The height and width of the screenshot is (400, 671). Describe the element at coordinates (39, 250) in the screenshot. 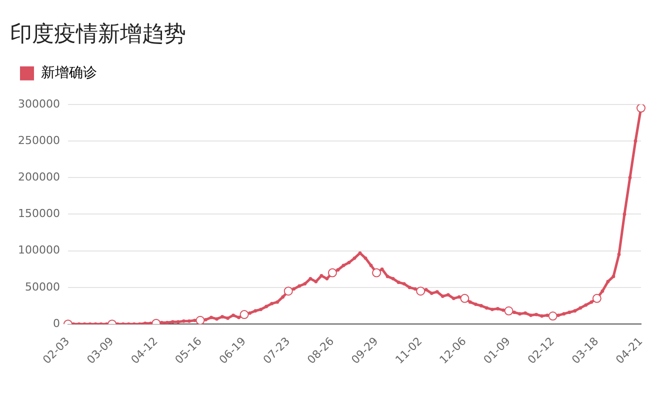

I see `y-tick-label: 100000` at that location.